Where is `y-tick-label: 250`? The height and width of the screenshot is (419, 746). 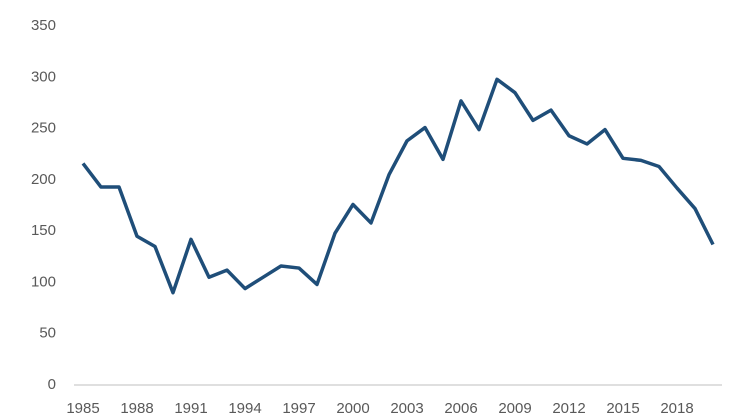
y-tick-label: 250 is located at coordinates (43, 128).